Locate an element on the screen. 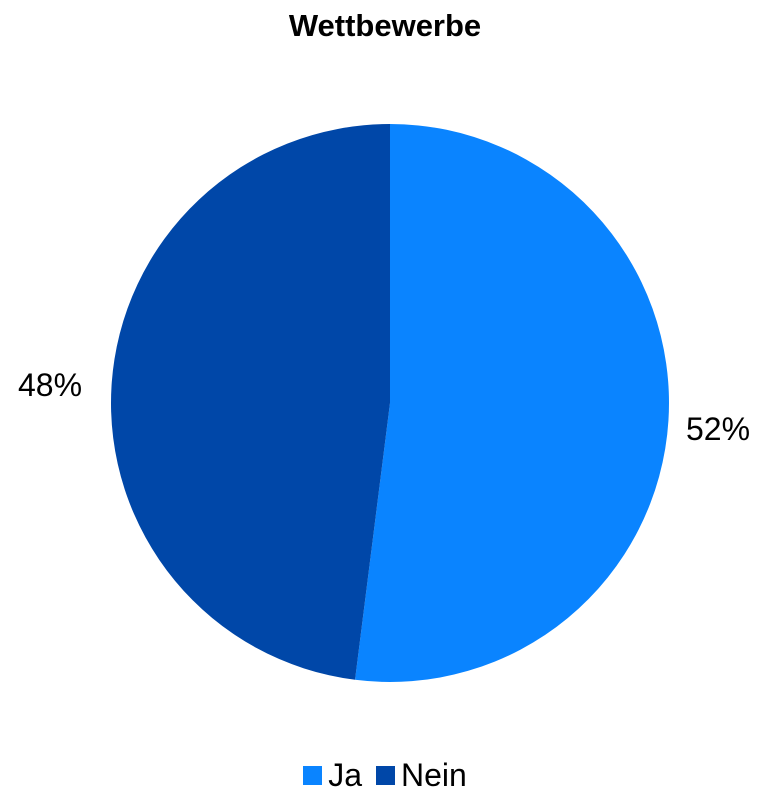 Image resolution: width=770 pixels, height=801 pixels. slice-label-ja: 52% is located at coordinates (718, 429).